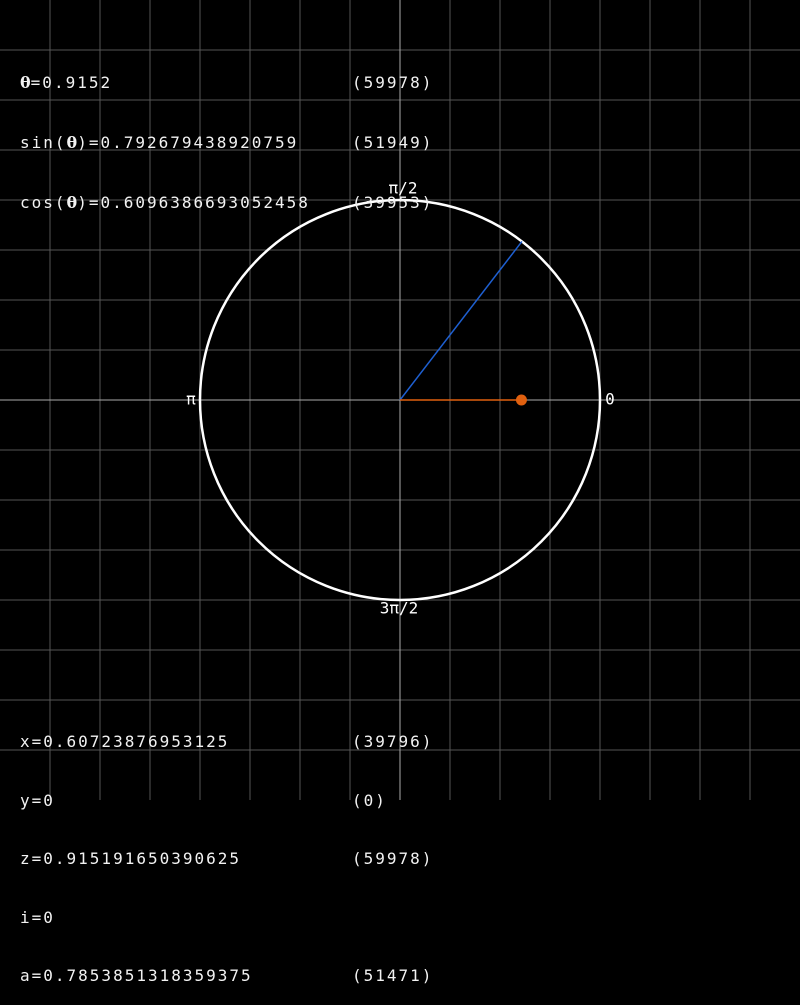 The image size is (800, 1005). What do you see at coordinates (610, 399) in the screenshot?
I see `label-0: 0` at bounding box center [610, 399].